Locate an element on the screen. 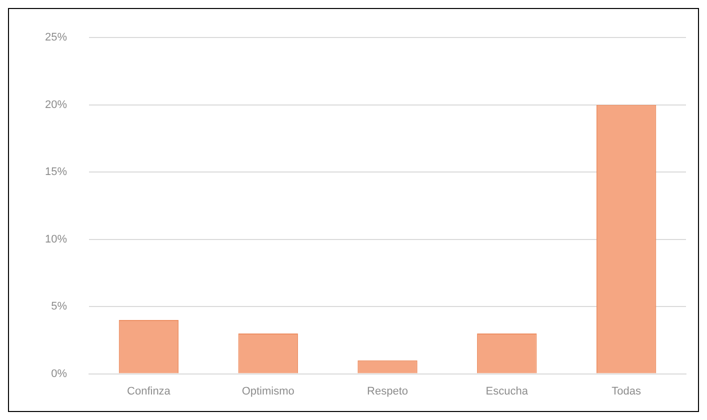  x-tick-label: Todas is located at coordinates (627, 391).